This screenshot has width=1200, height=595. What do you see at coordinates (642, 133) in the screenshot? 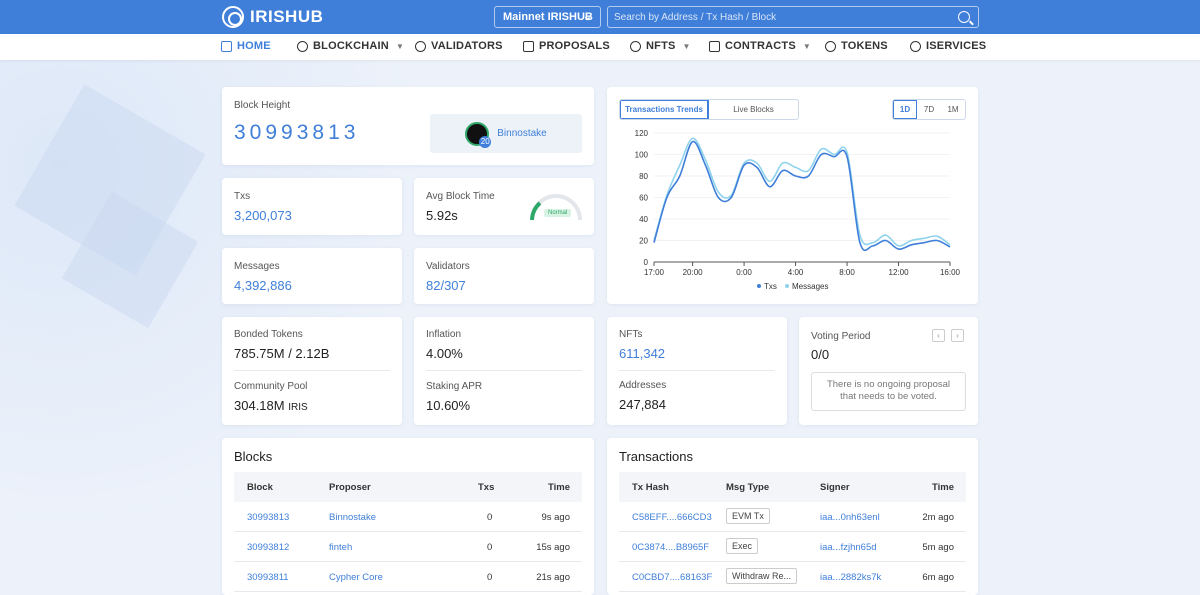
I see `y-tick-label: 120` at bounding box center [642, 133].